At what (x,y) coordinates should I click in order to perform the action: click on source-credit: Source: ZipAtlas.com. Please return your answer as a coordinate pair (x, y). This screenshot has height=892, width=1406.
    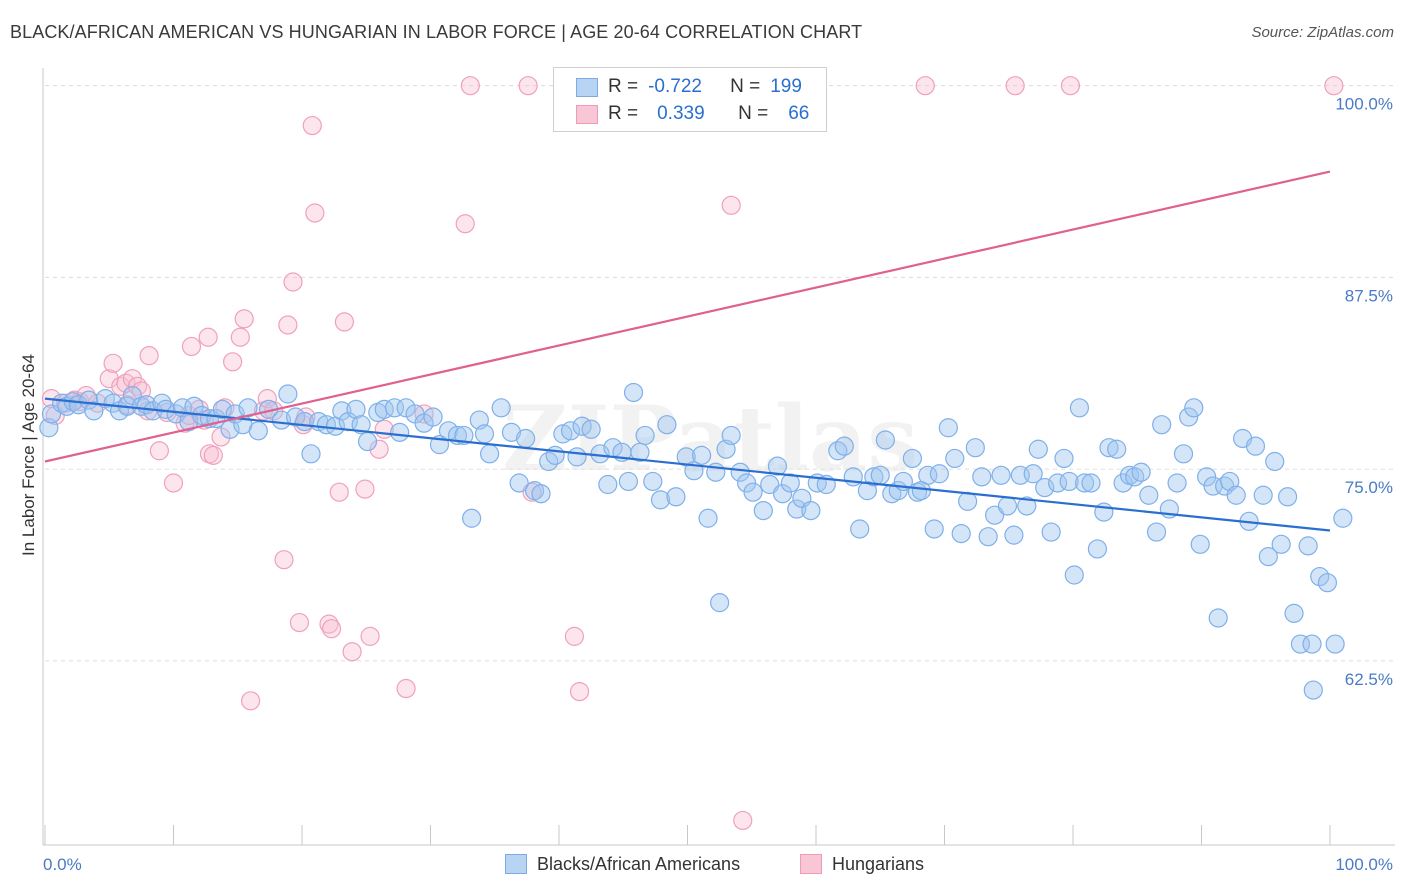
    Looking at the image, I should click on (1322, 32).